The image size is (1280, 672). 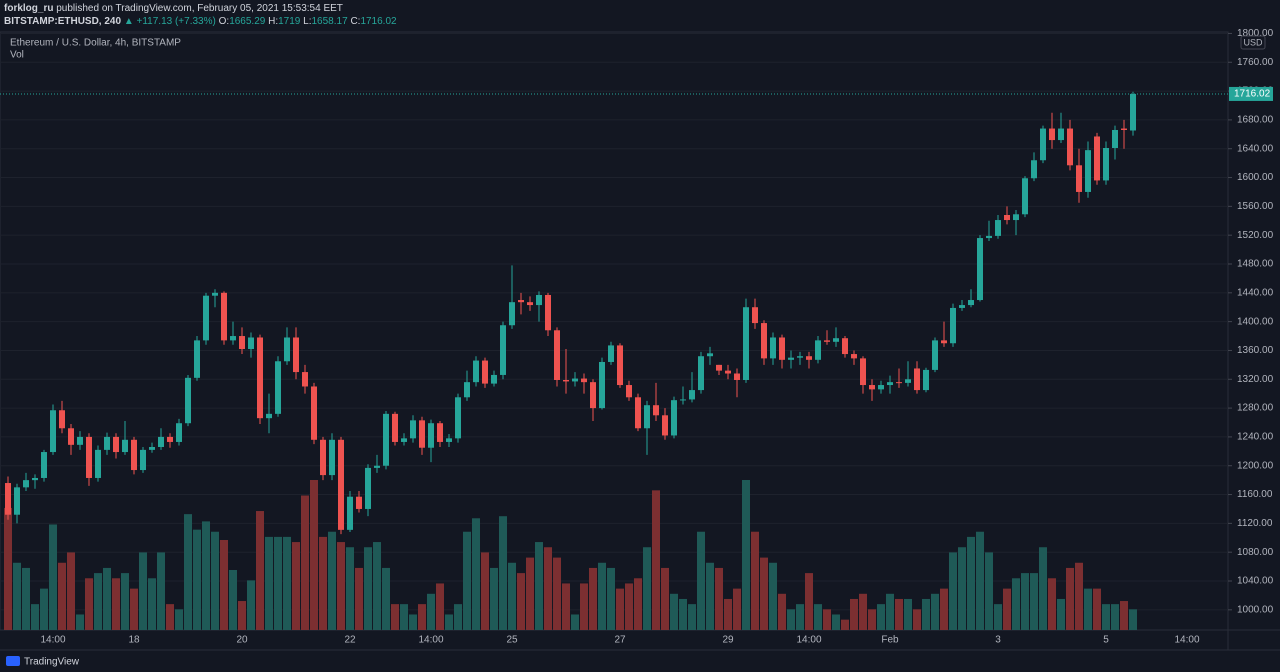 What do you see at coordinates (350, 640) in the screenshot?
I see `x-tick-label: 22` at bounding box center [350, 640].